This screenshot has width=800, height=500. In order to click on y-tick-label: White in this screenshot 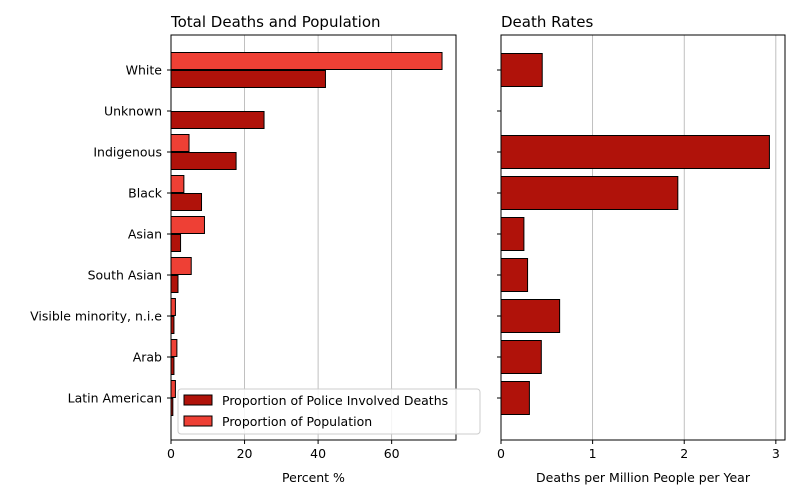, I will do `click(144, 70)`.